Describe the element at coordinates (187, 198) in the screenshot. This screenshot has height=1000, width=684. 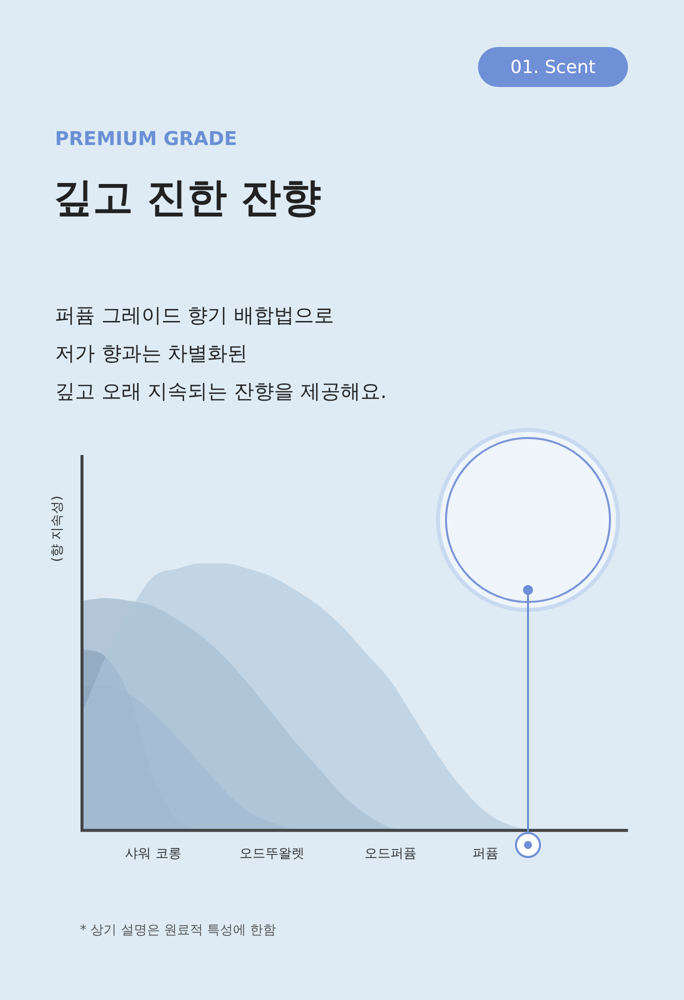
I see `chart-title: 깊고 진한 잔향` at that location.